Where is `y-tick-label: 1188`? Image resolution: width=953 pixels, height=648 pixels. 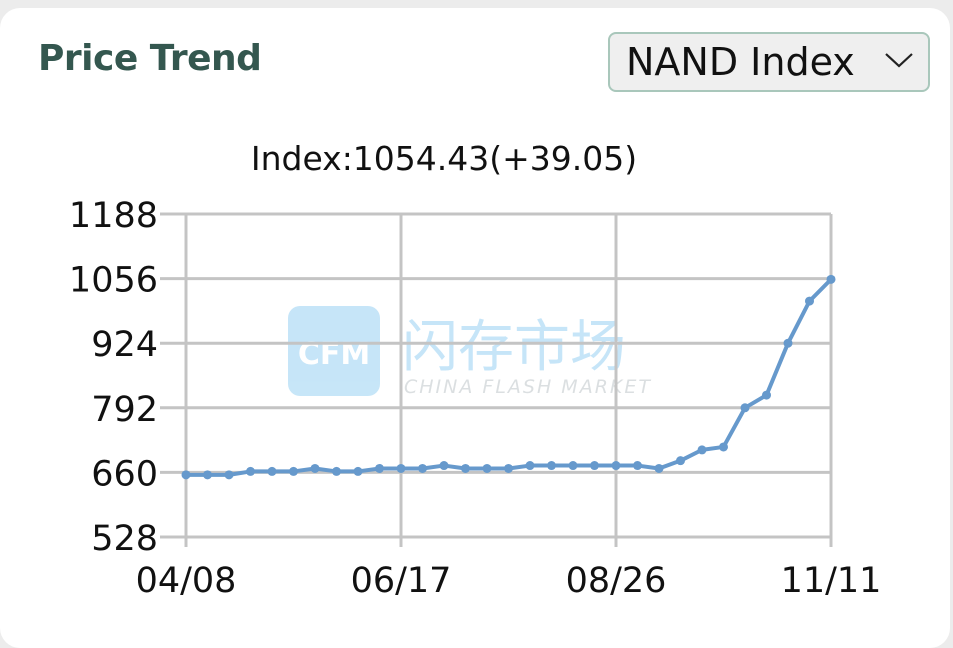 y-tick-label: 1188 is located at coordinates (113, 216).